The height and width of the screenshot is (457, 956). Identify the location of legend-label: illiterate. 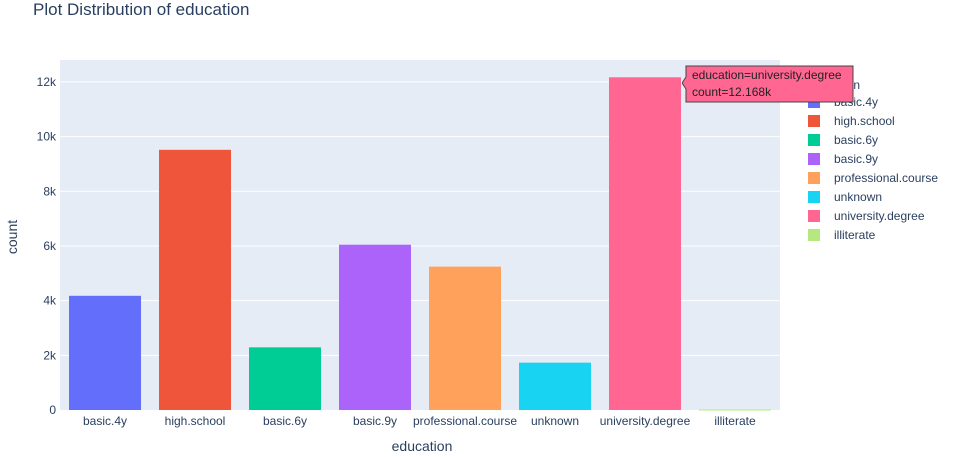
(855, 234).